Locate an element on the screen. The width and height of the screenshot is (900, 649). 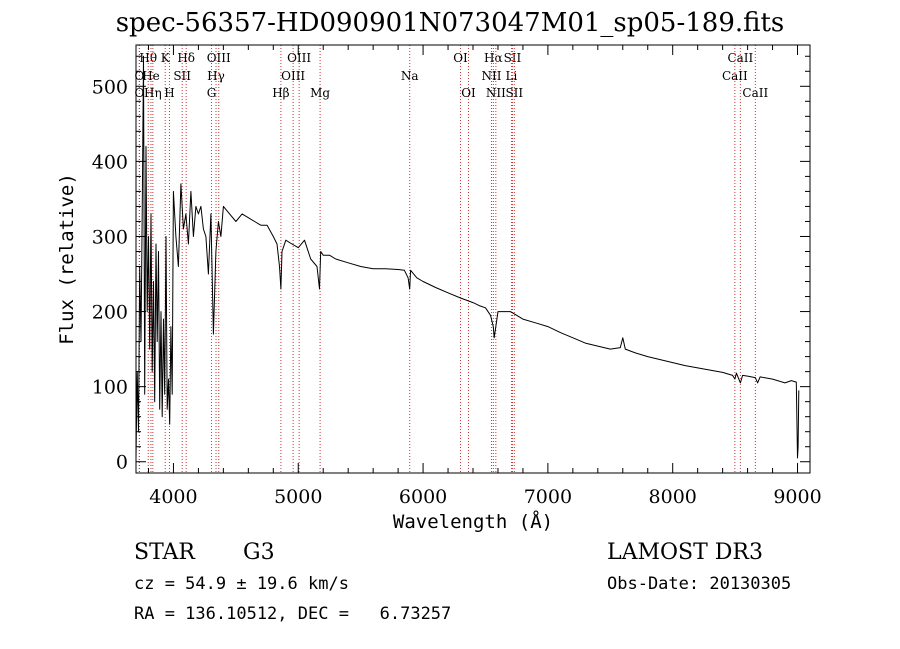
marker-label: He is located at coordinates (151, 76).